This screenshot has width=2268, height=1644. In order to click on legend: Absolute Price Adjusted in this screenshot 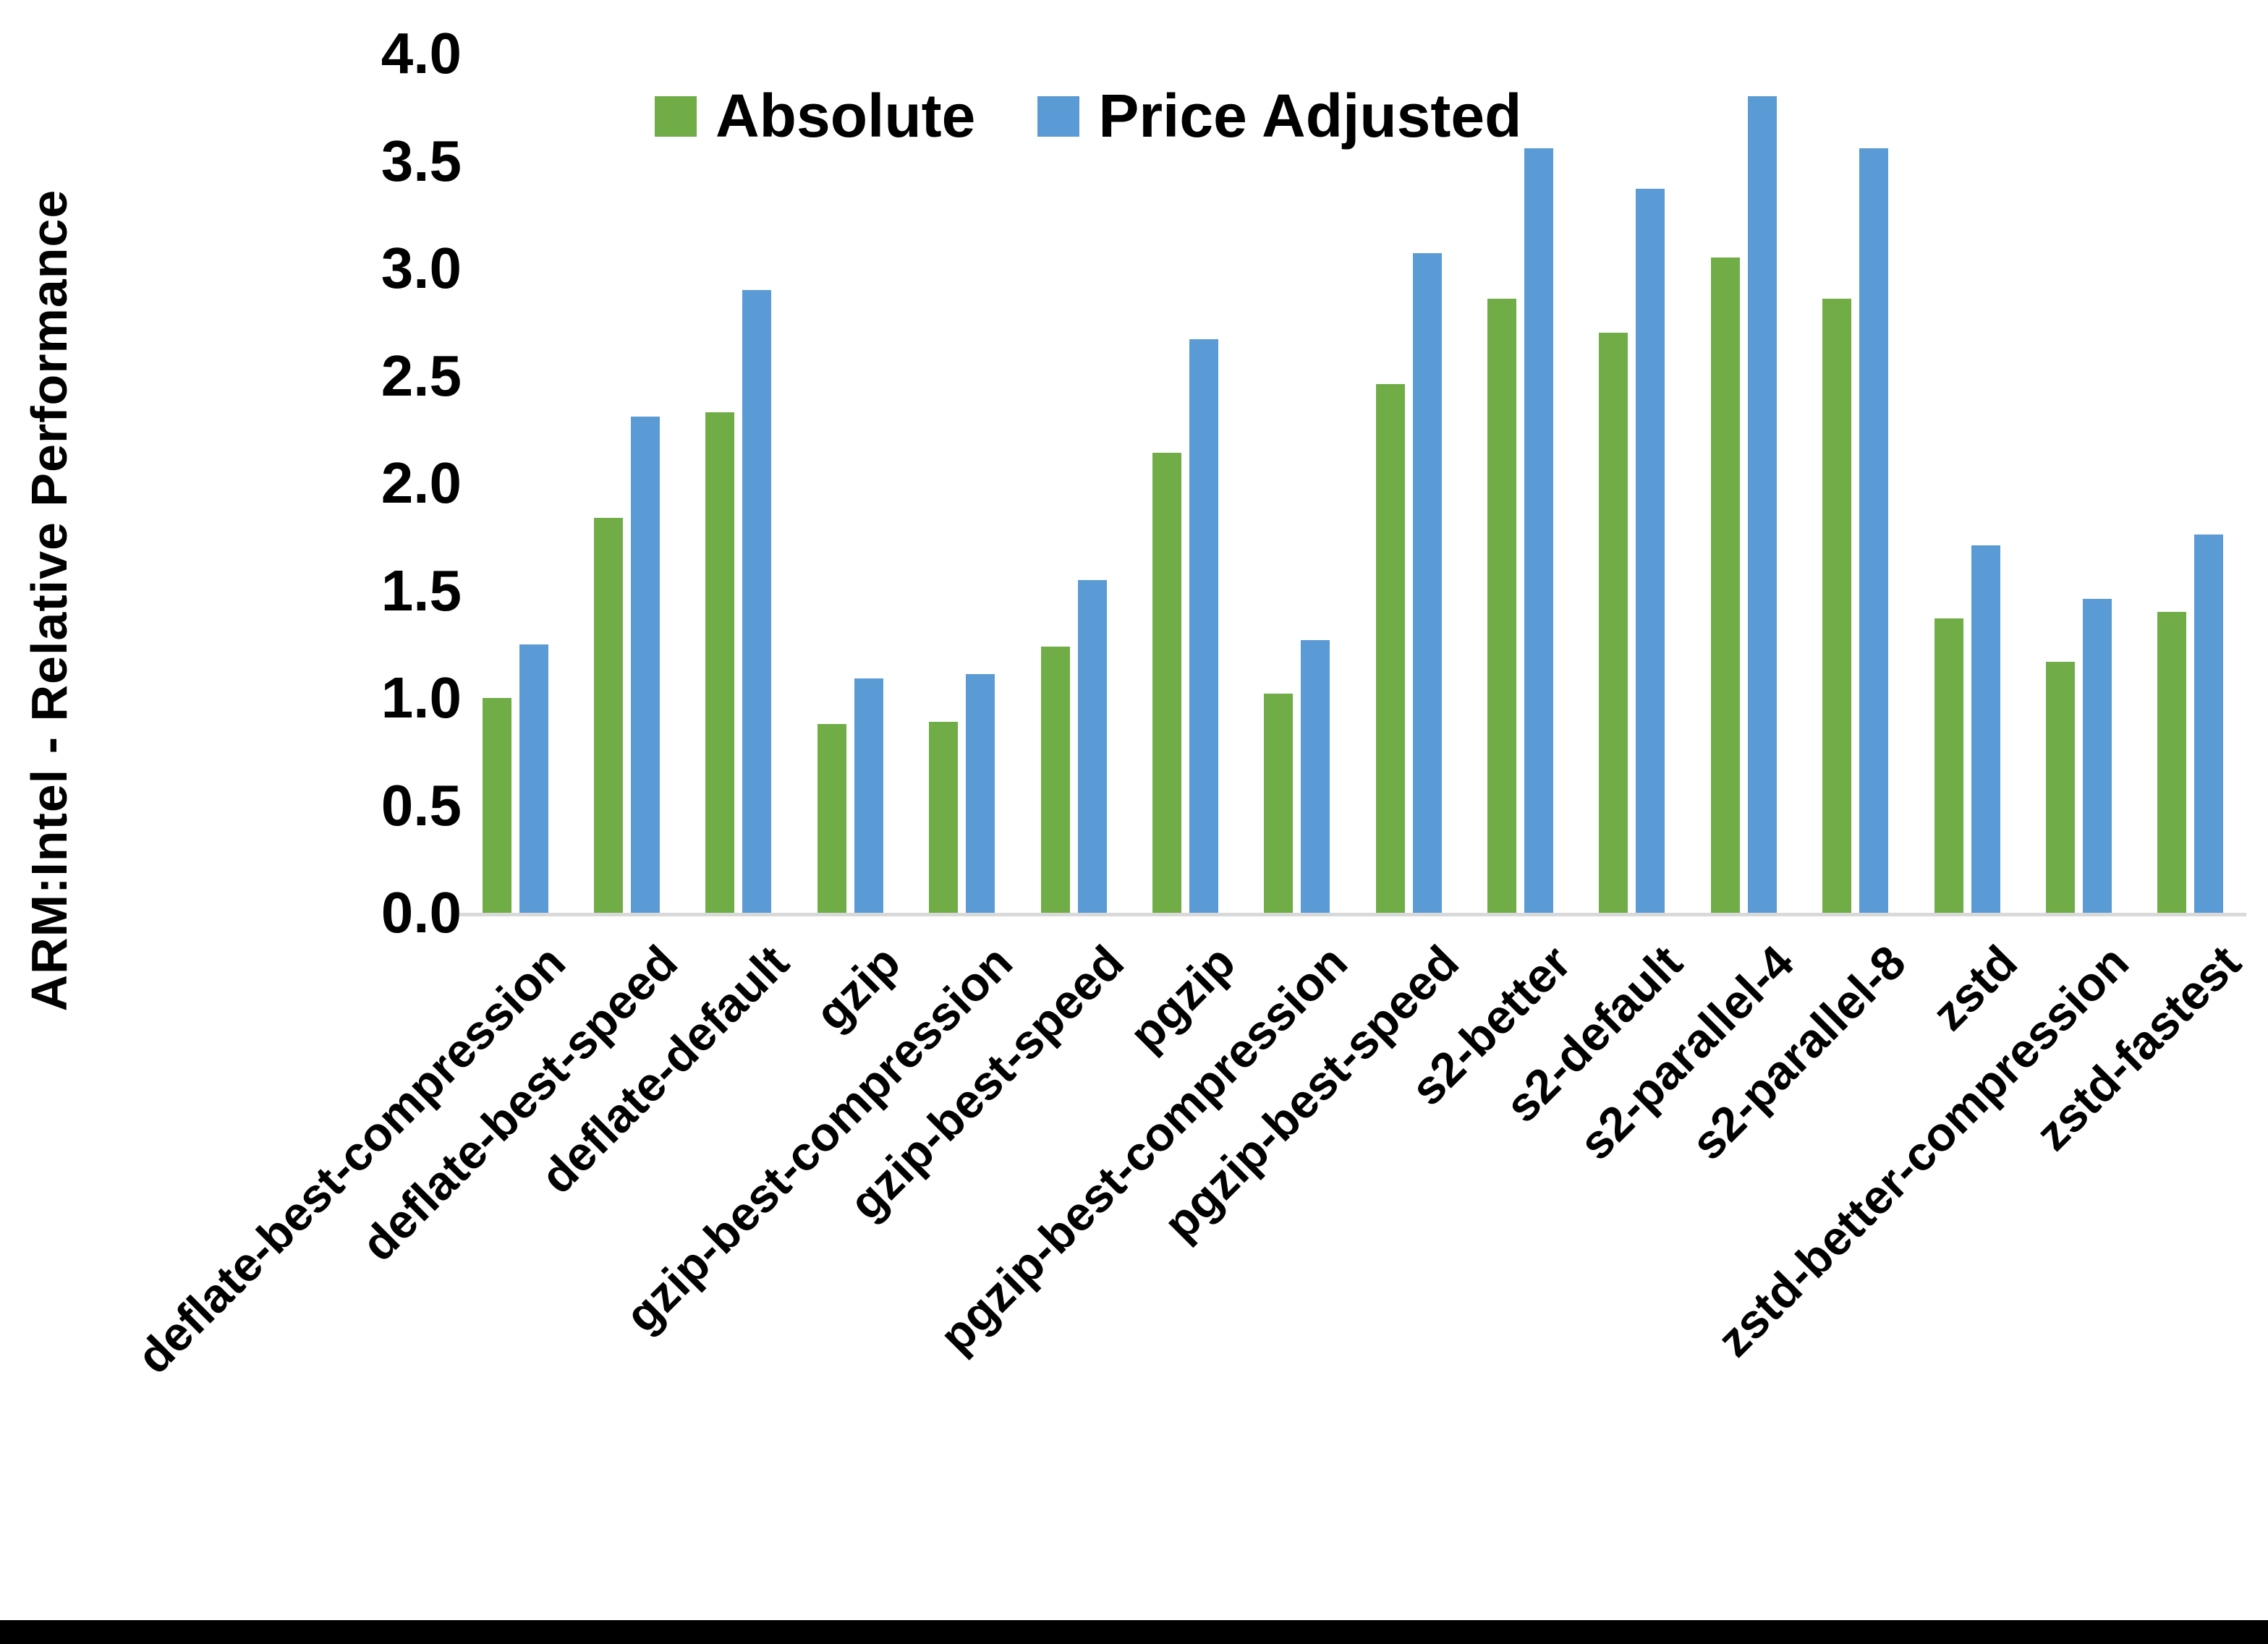, I will do `click(1088, 116)`.